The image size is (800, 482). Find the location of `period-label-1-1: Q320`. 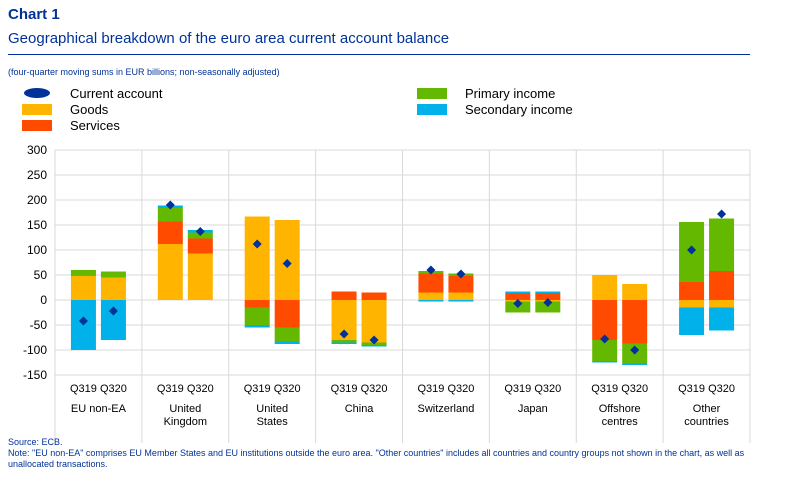

period-label-1-1: Q320 is located at coordinates (200, 389).